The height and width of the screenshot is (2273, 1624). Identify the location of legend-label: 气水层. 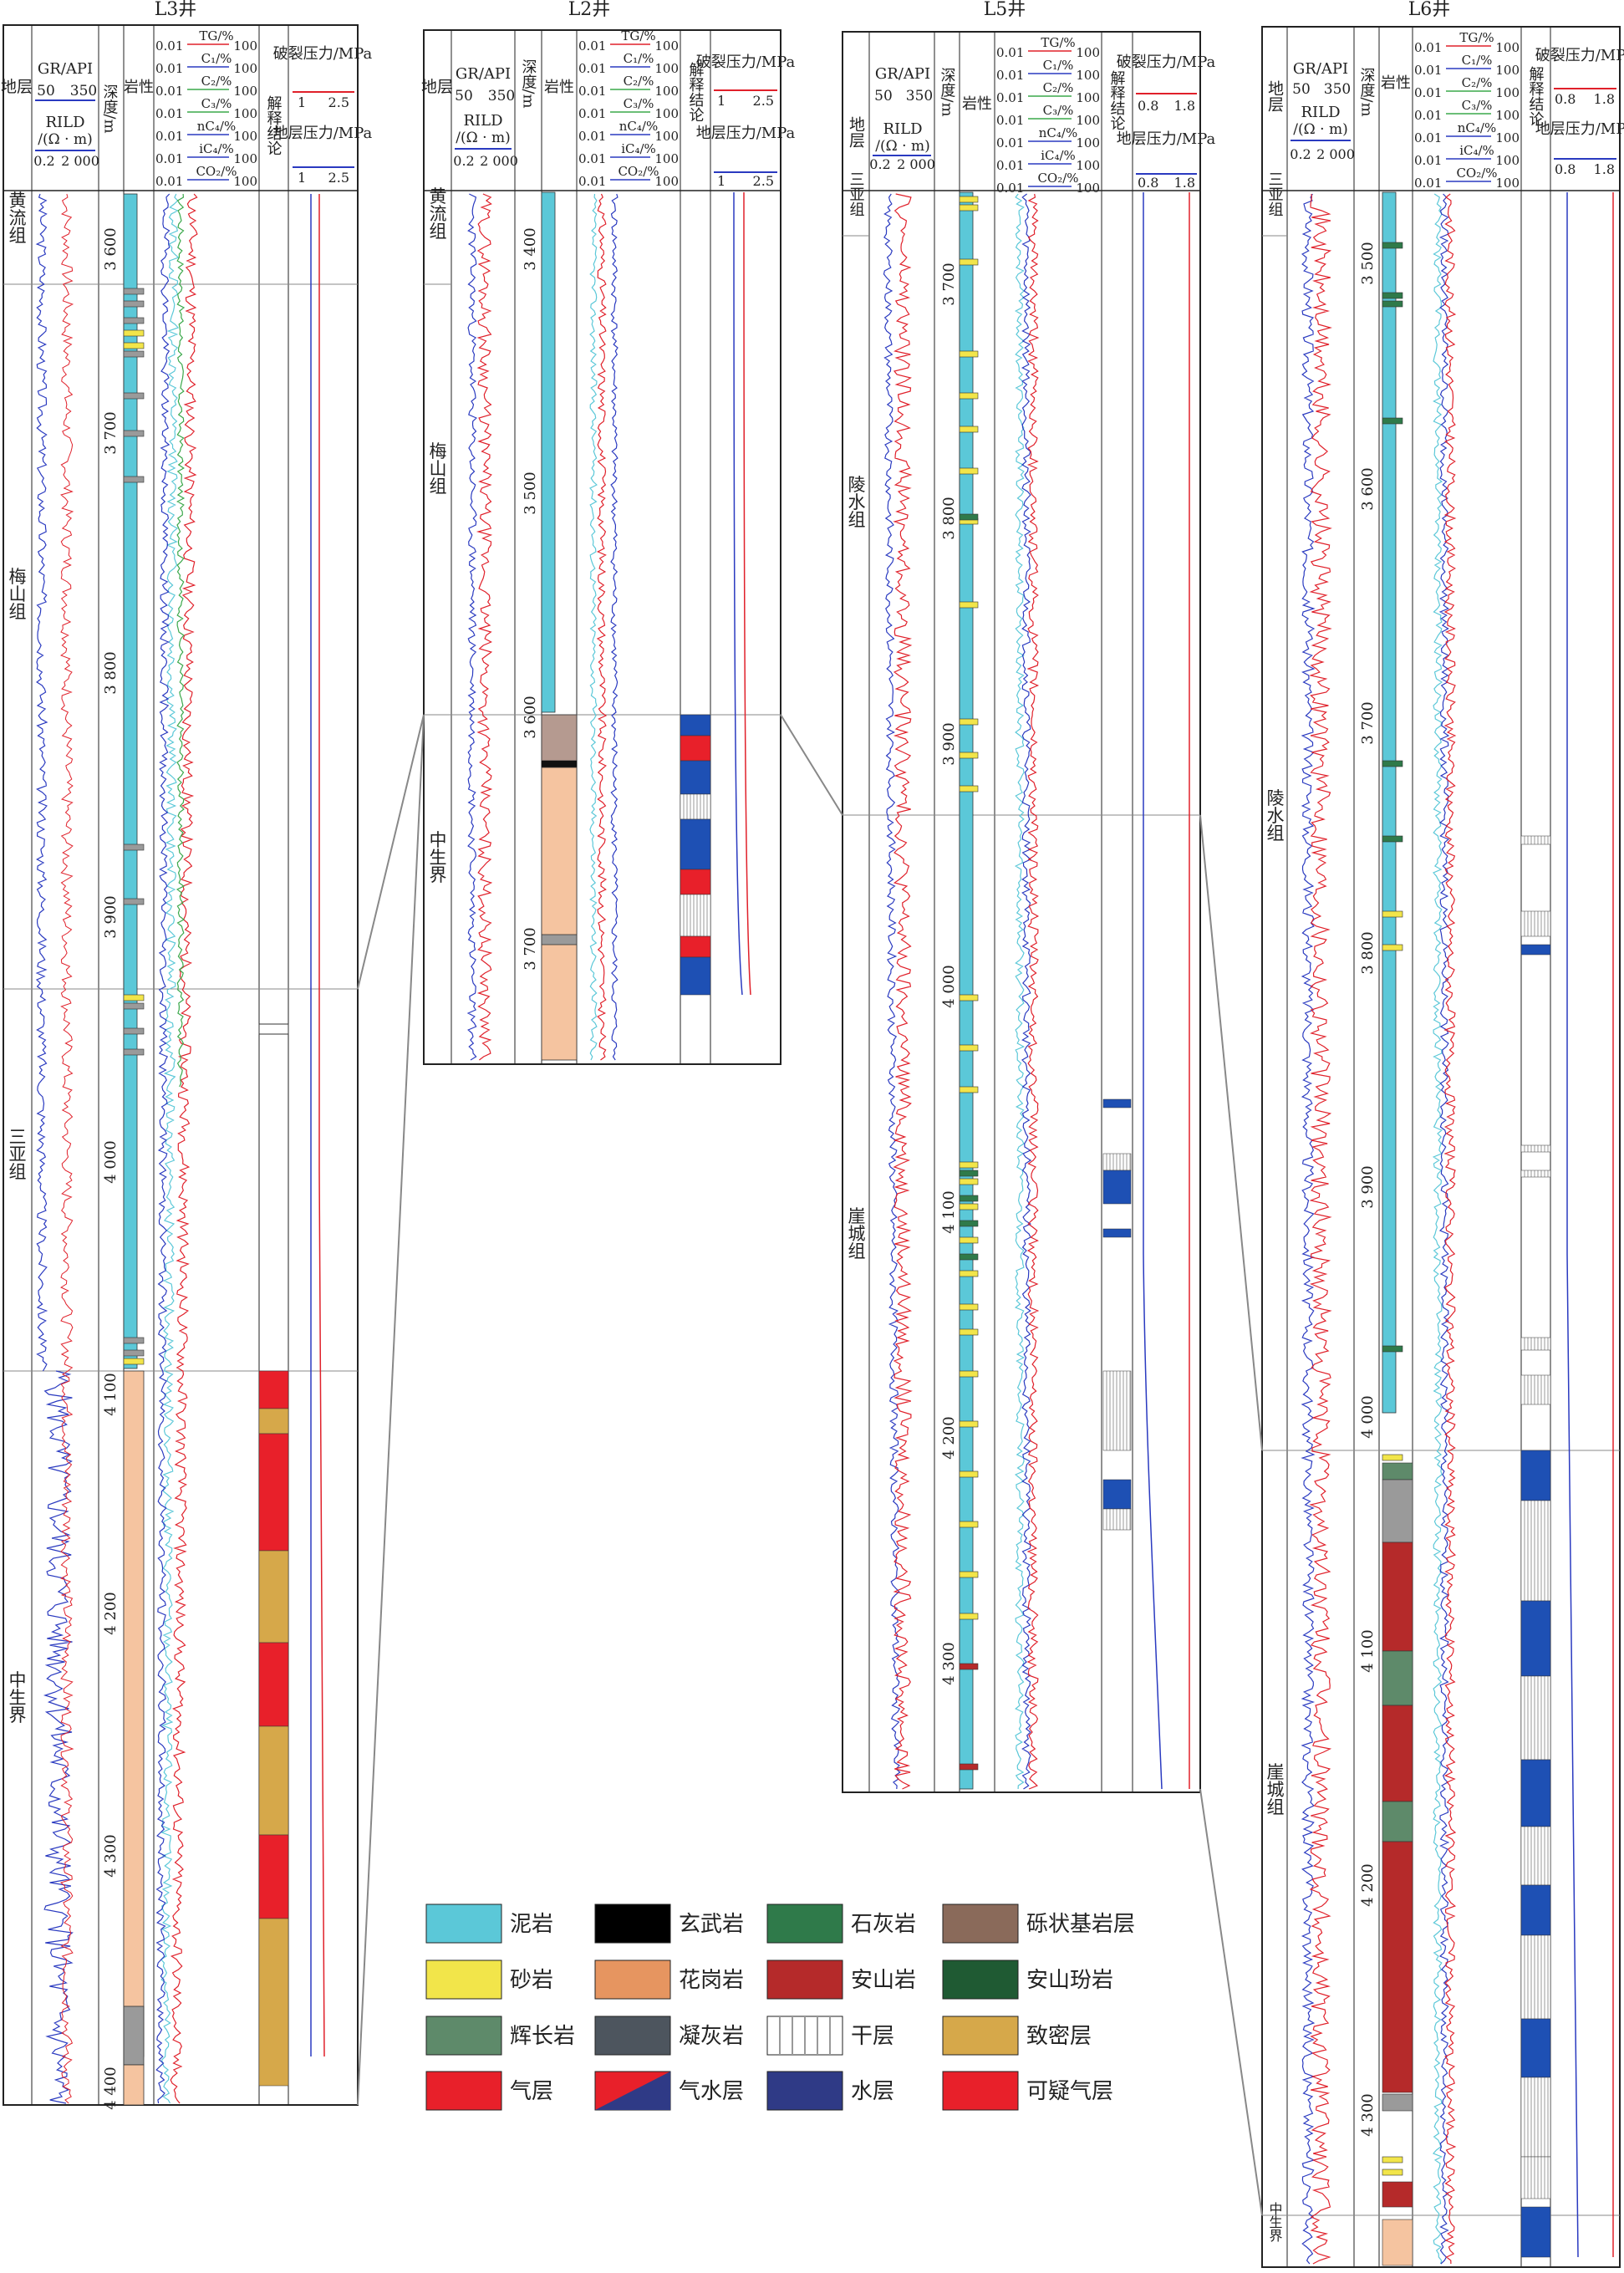
(711, 2091).